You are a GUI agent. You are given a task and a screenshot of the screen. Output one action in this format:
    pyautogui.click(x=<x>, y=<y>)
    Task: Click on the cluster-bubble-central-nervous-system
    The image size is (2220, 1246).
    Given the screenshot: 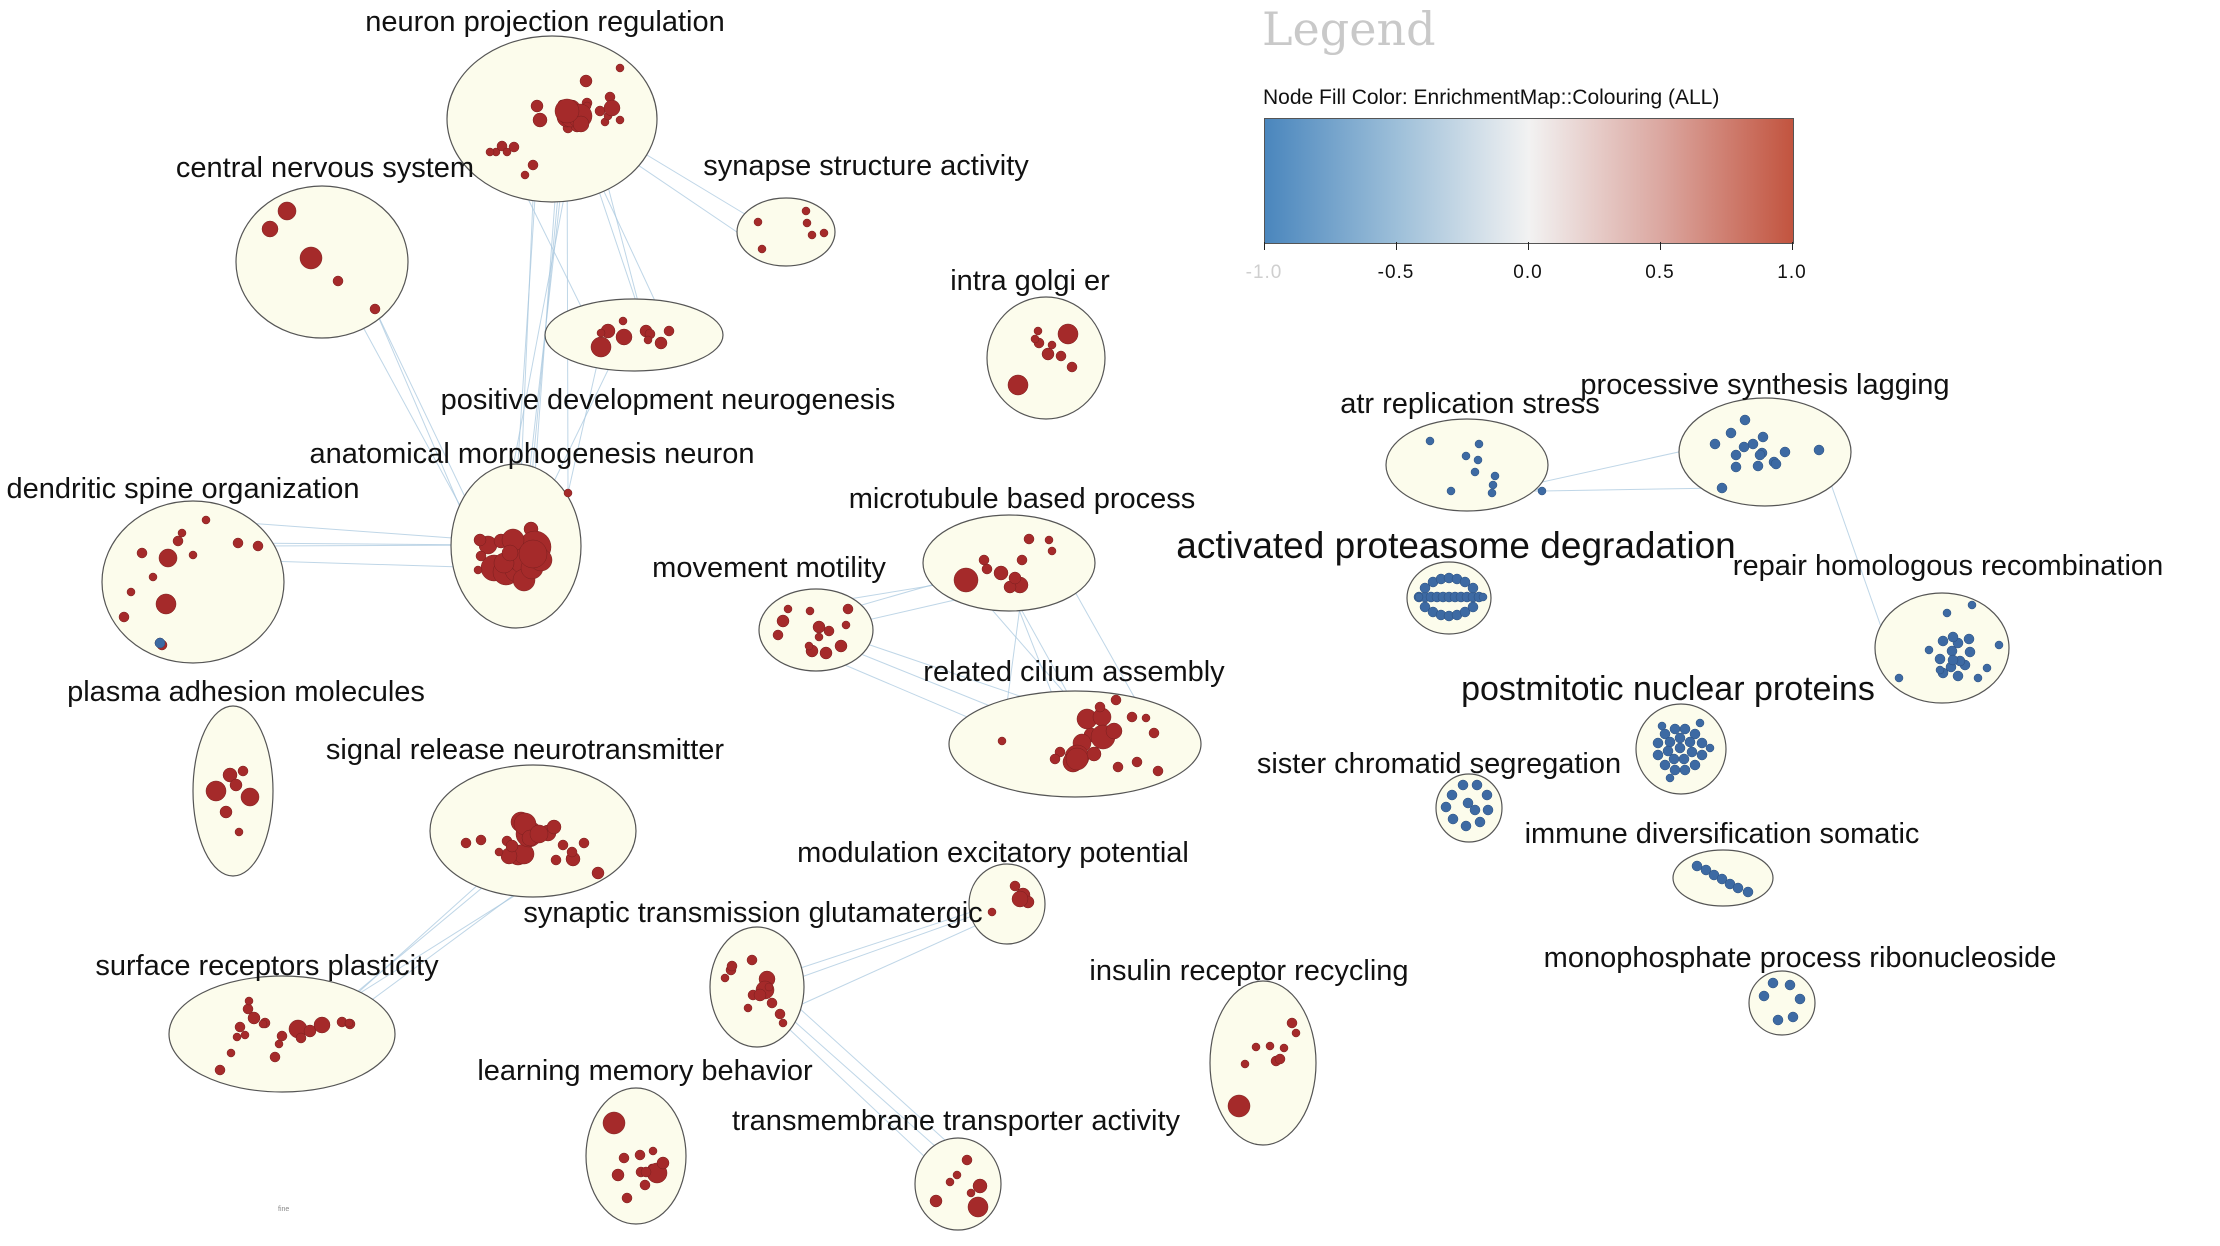 What is the action you would take?
    pyautogui.click(x=322, y=262)
    